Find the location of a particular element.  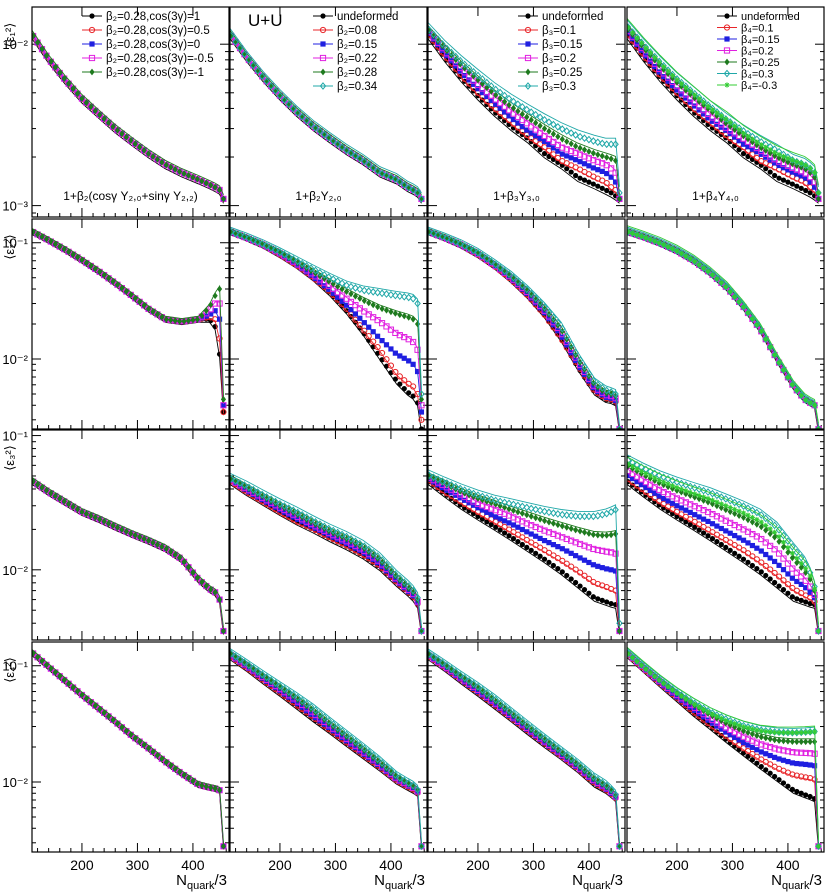

y-tick-label: 10⁻¹ is located at coordinates (15, 436).